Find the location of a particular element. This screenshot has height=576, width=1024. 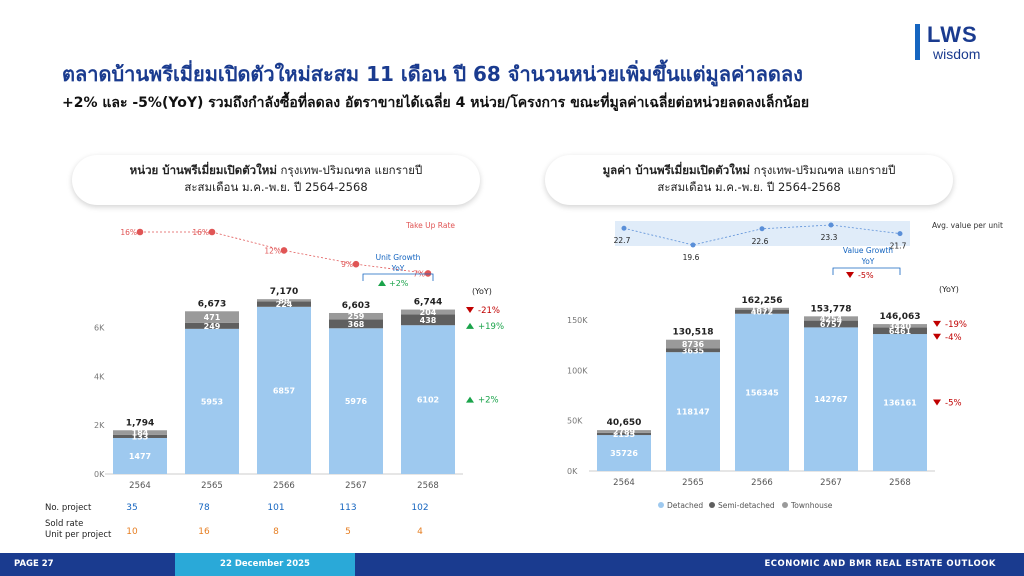

right-label-detached-2566: 156345 is located at coordinates (762, 392).